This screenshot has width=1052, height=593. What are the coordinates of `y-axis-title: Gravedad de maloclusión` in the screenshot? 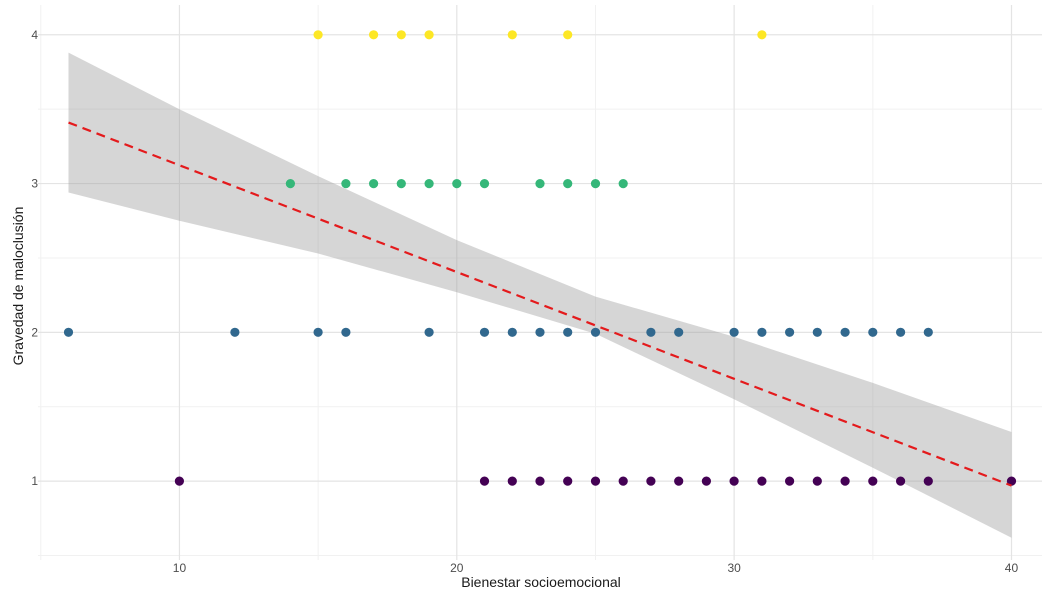 It's located at (18, 286).